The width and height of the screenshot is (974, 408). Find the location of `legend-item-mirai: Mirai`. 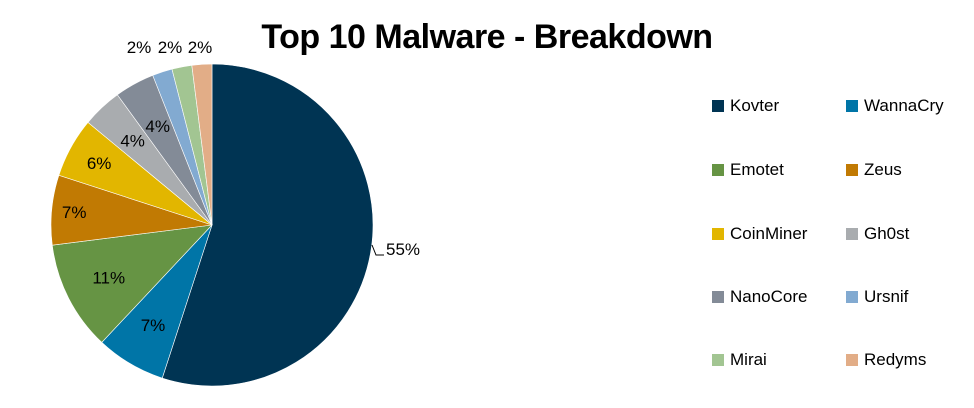

legend-item-mirai: Mirai is located at coordinates (739, 360).